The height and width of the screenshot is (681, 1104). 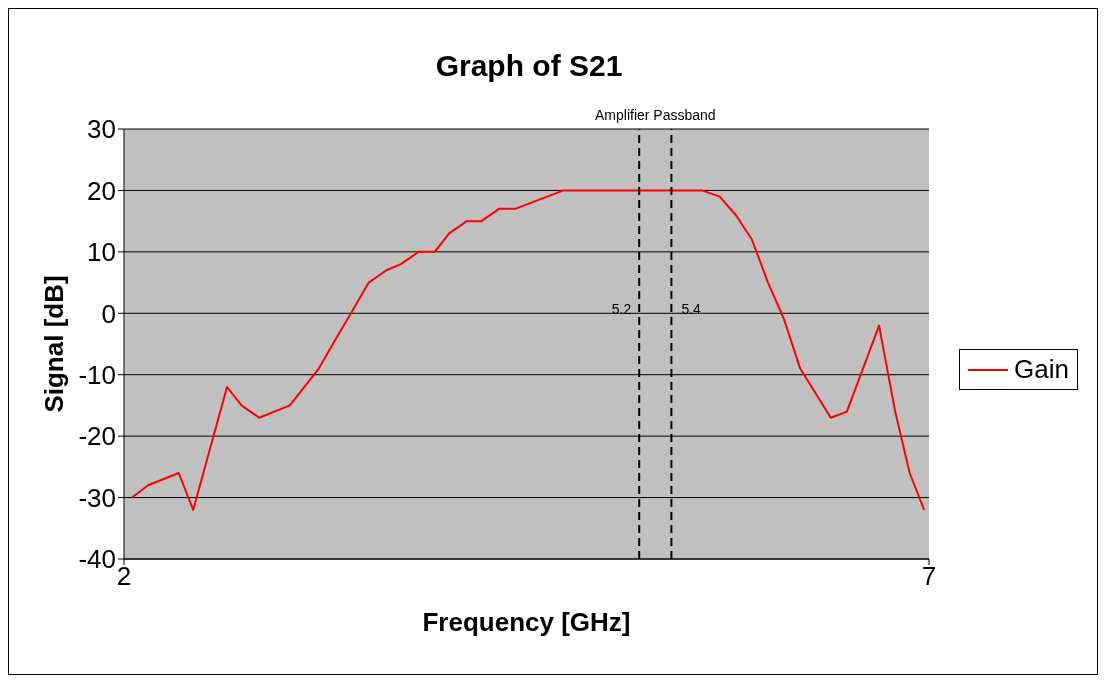 I want to click on y-tick-label: -20, so click(x=97, y=436).